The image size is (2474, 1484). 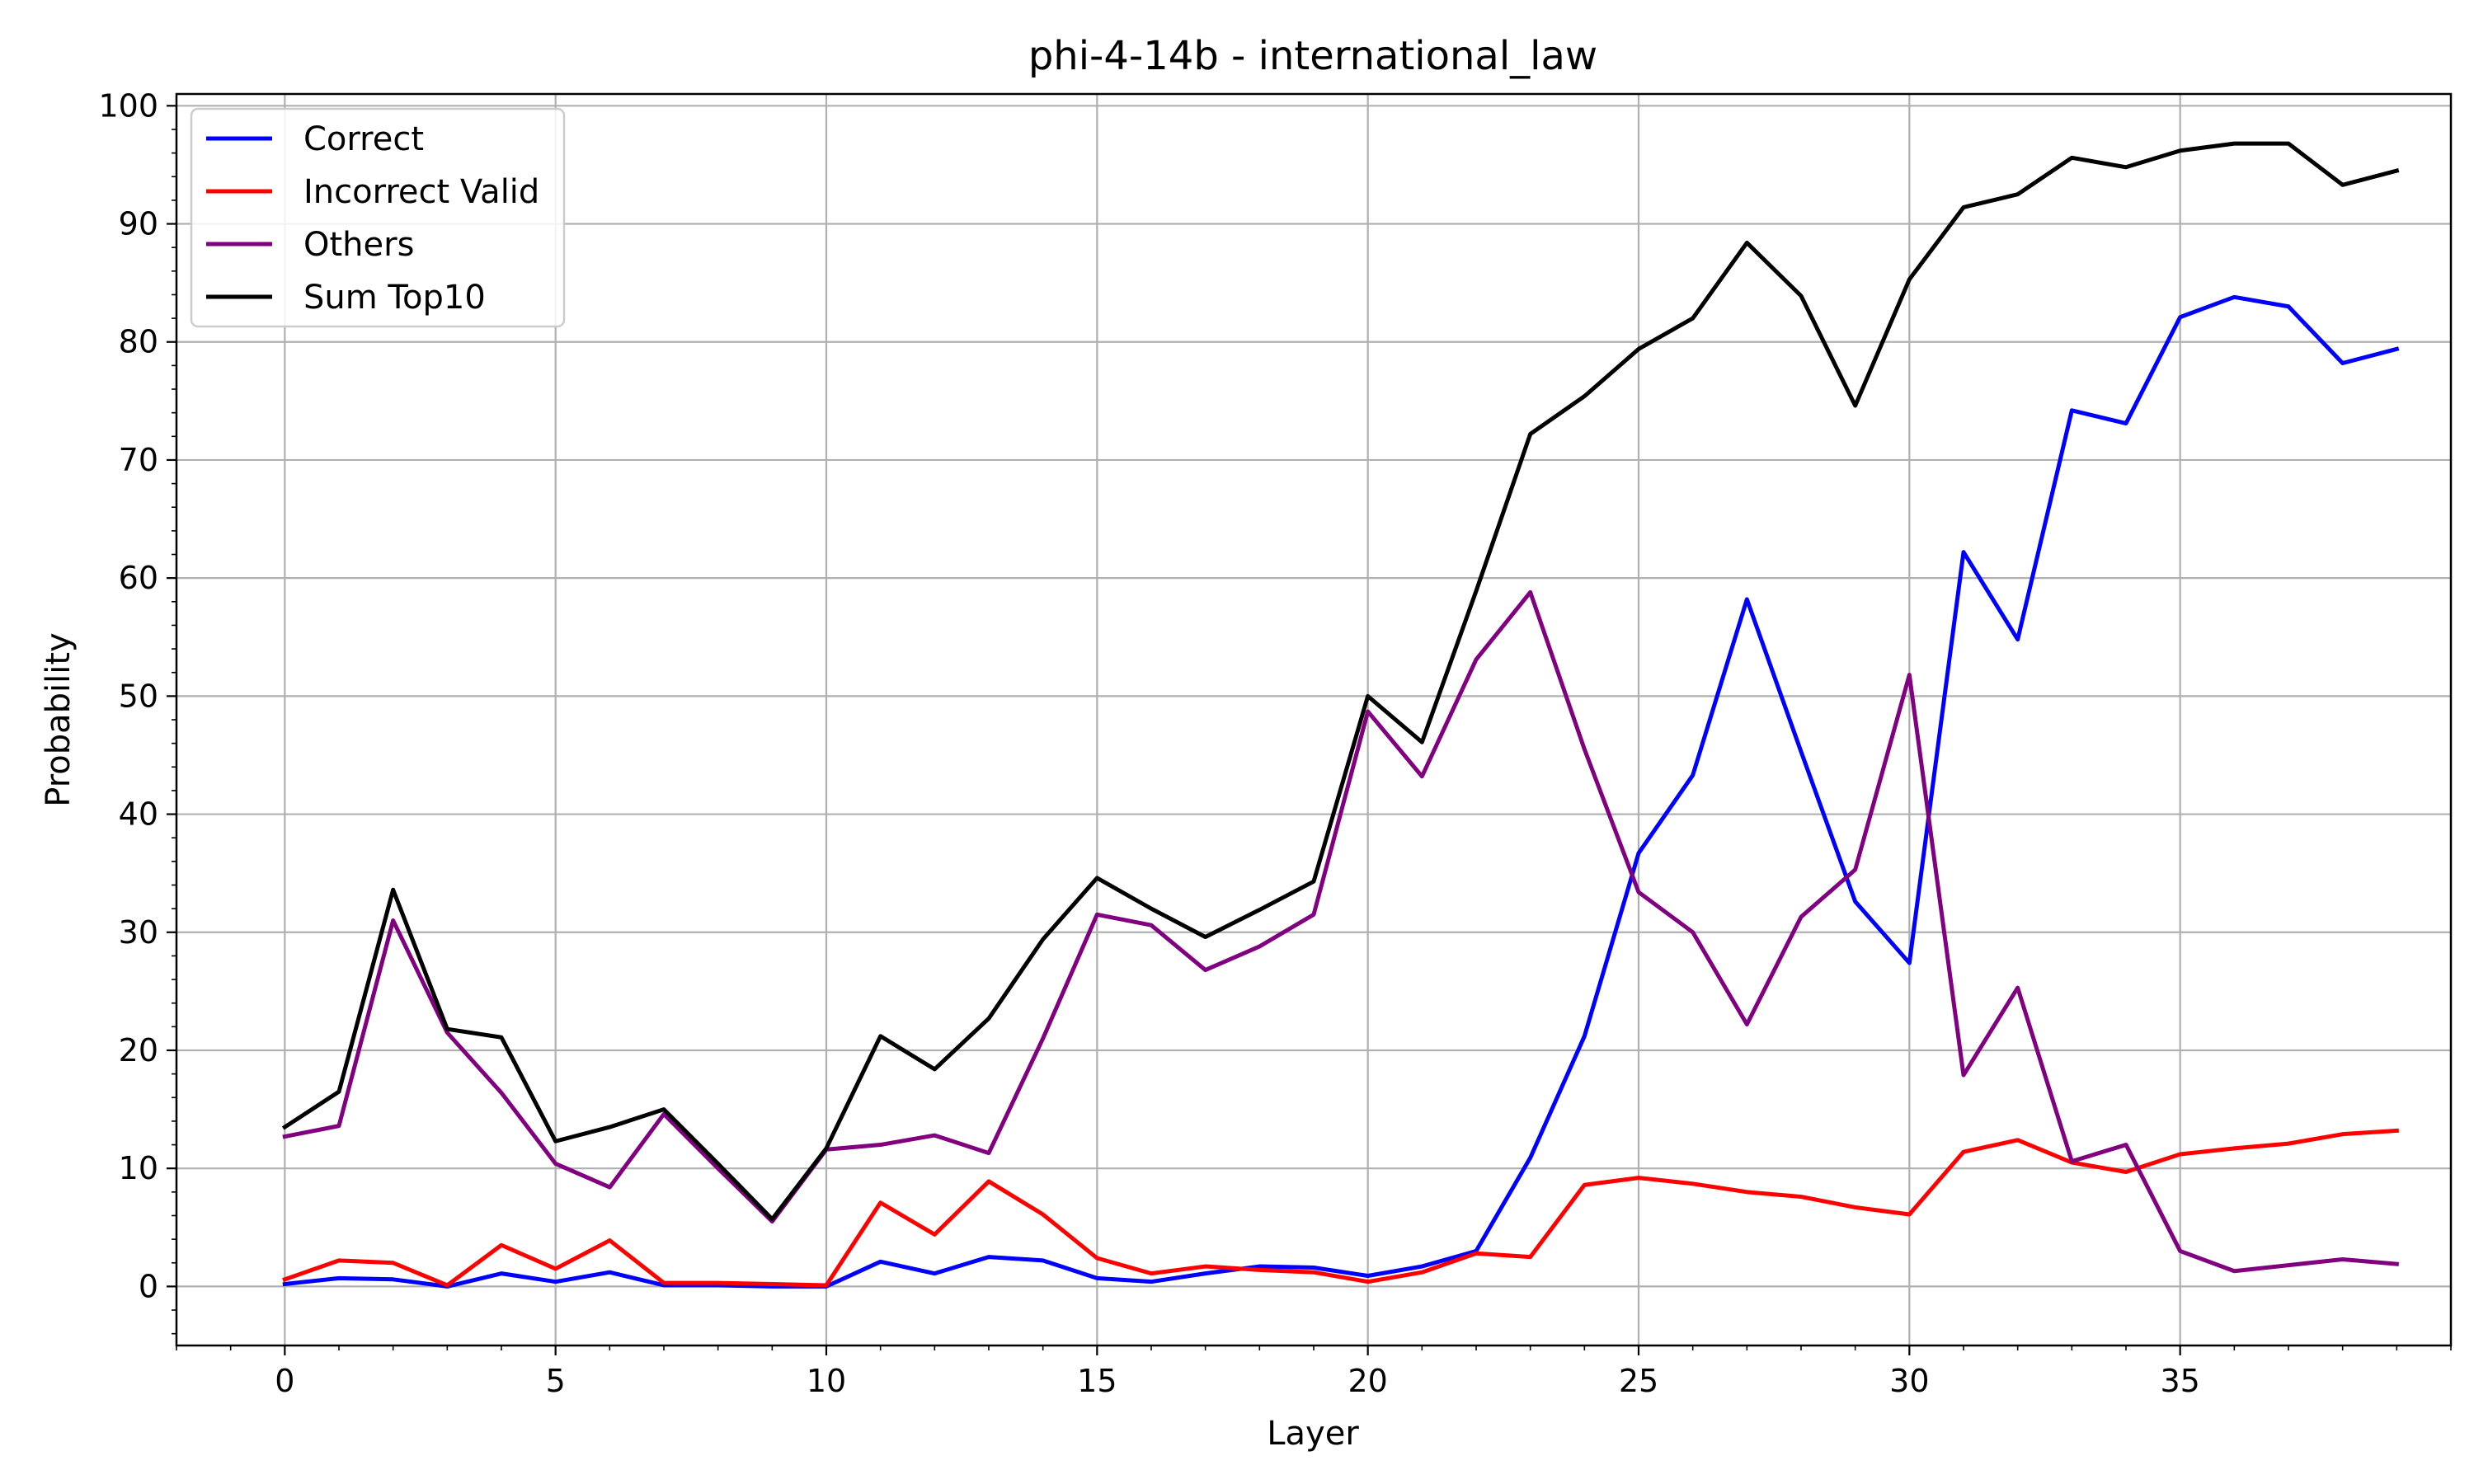 What do you see at coordinates (148, 1286) in the screenshot?
I see `y-tick-label: 0` at bounding box center [148, 1286].